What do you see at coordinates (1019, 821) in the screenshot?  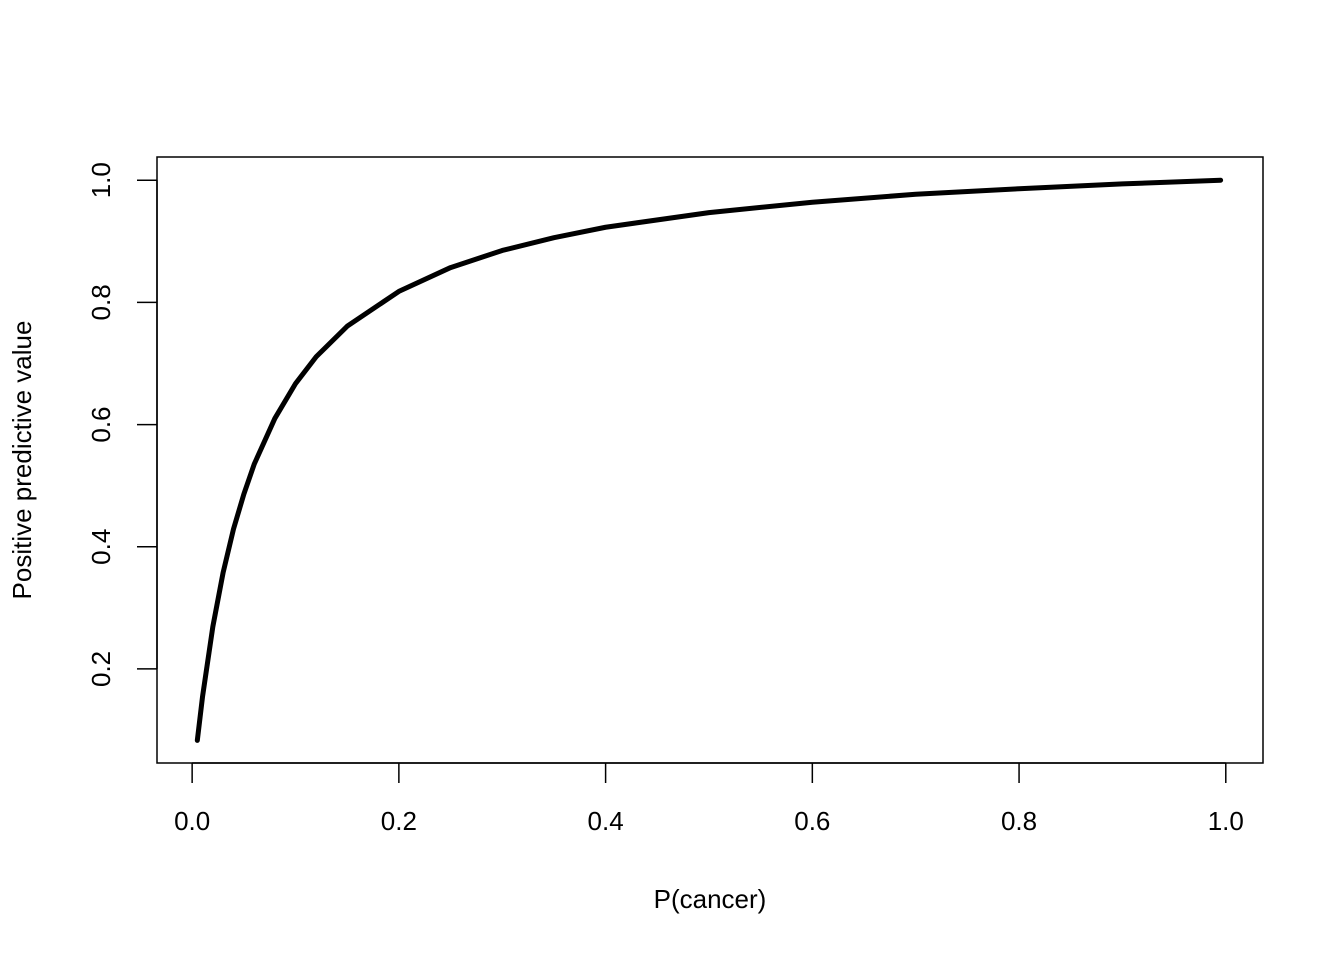 I see `x-tick-label: 0.8` at bounding box center [1019, 821].